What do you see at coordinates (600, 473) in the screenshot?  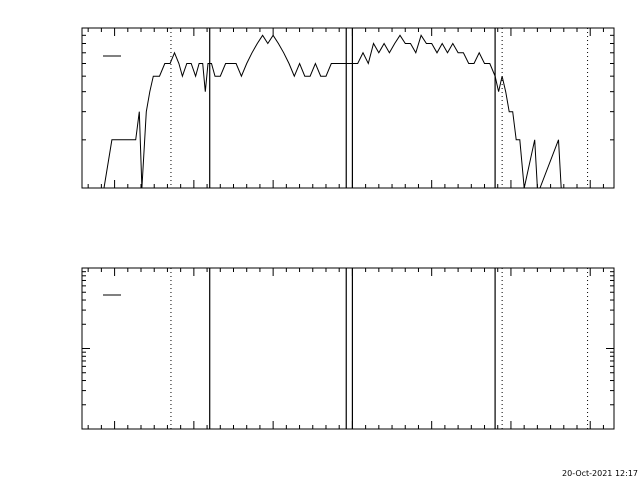 I see `footer-timestamp: 20-Oct-2021 12:17` at bounding box center [600, 473].